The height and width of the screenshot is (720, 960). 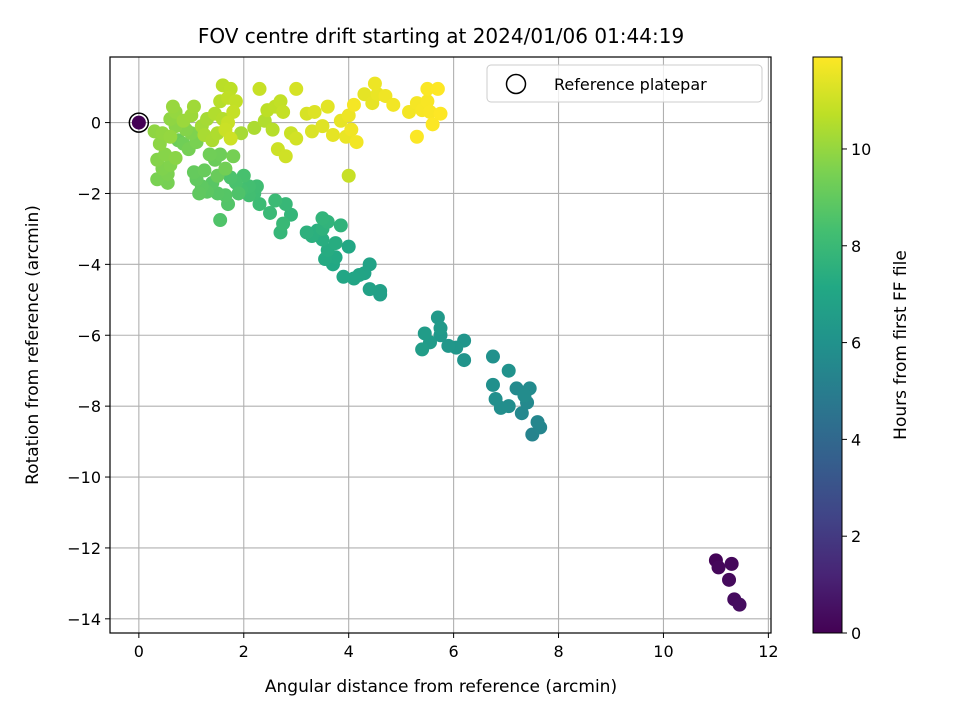 What do you see at coordinates (856, 391) in the screenshot?
I see `colorbar-ticks: 0 2 4 6 8 10` at bounding box center [856, 391].